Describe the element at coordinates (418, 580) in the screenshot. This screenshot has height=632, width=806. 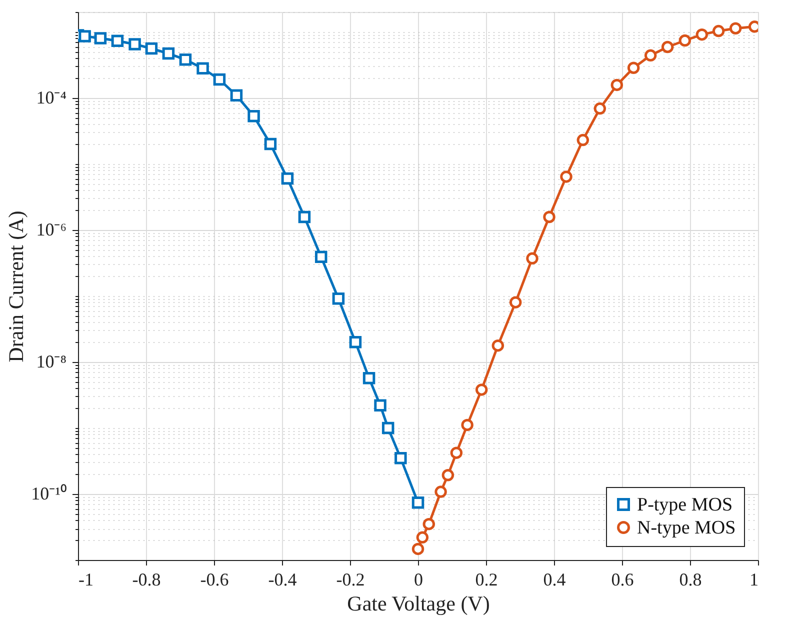
I see `x-tick-label: 0` at that location.